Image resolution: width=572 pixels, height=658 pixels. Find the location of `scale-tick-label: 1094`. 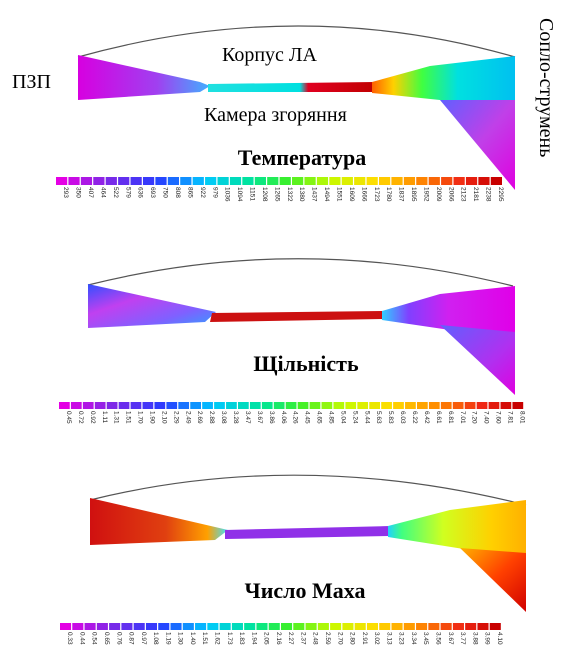

scale-tick-label: 1094 is located at coordinates (239, 194).